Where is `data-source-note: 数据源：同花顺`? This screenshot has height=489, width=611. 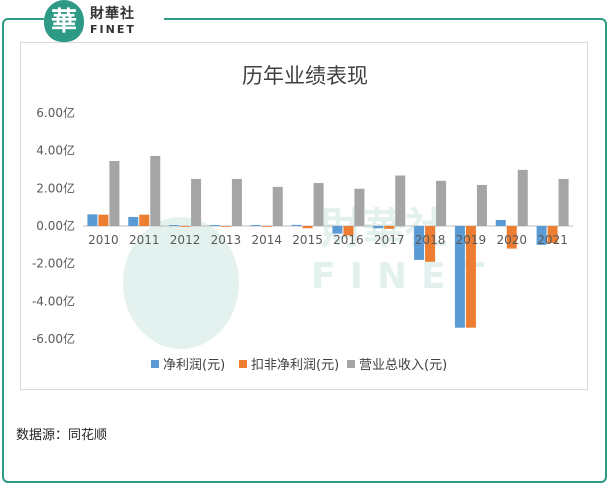
data-source-note: 数据源：同花顺 is located at coordinates (62, 435).